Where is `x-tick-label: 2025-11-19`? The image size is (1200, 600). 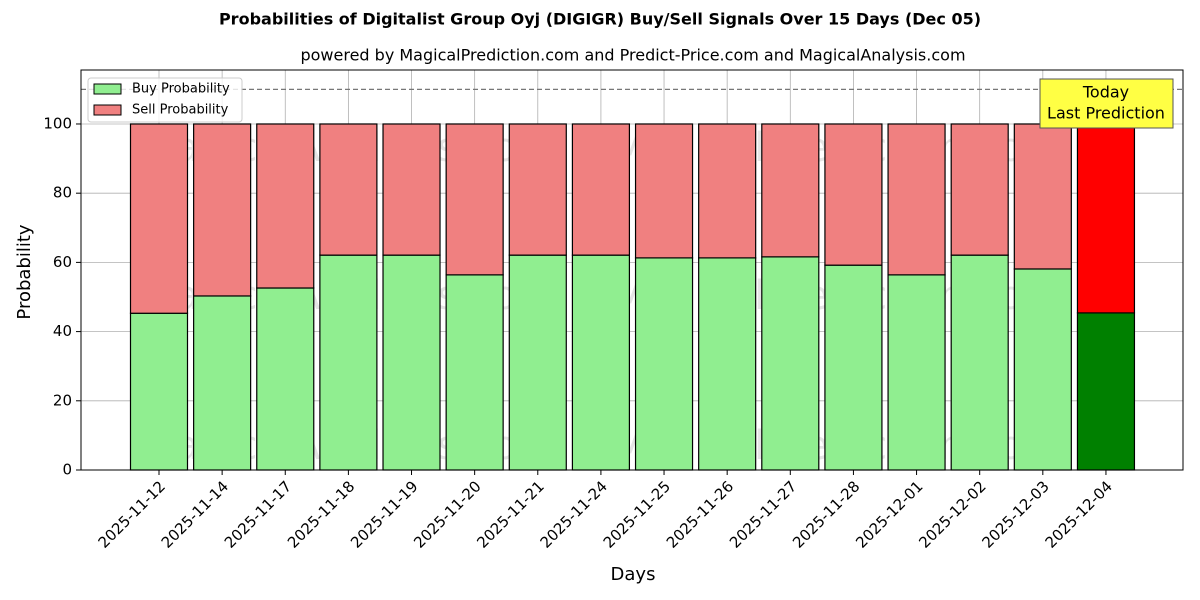
x-tick-label: 2025-11-19 is located at coordinates (384, 514).